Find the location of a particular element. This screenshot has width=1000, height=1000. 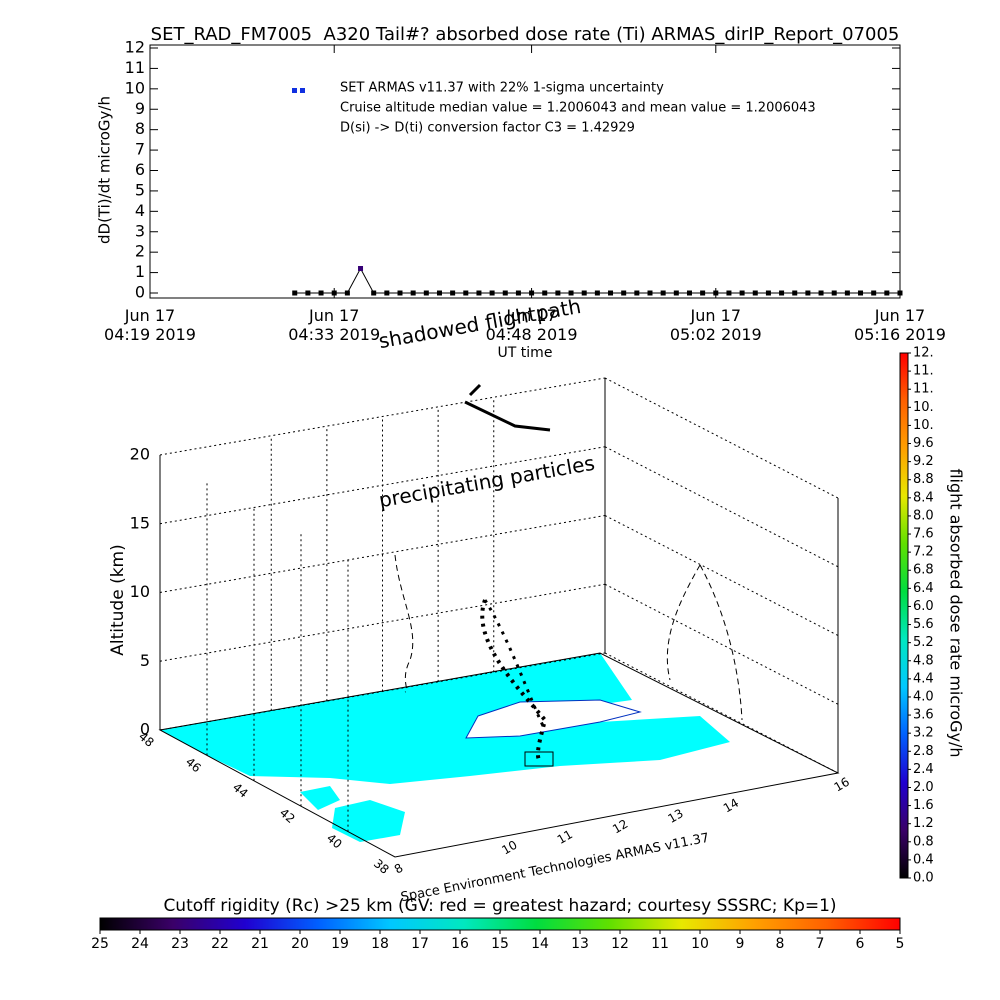

lat-tick-label: 38 is located at coordinates (381, 866).